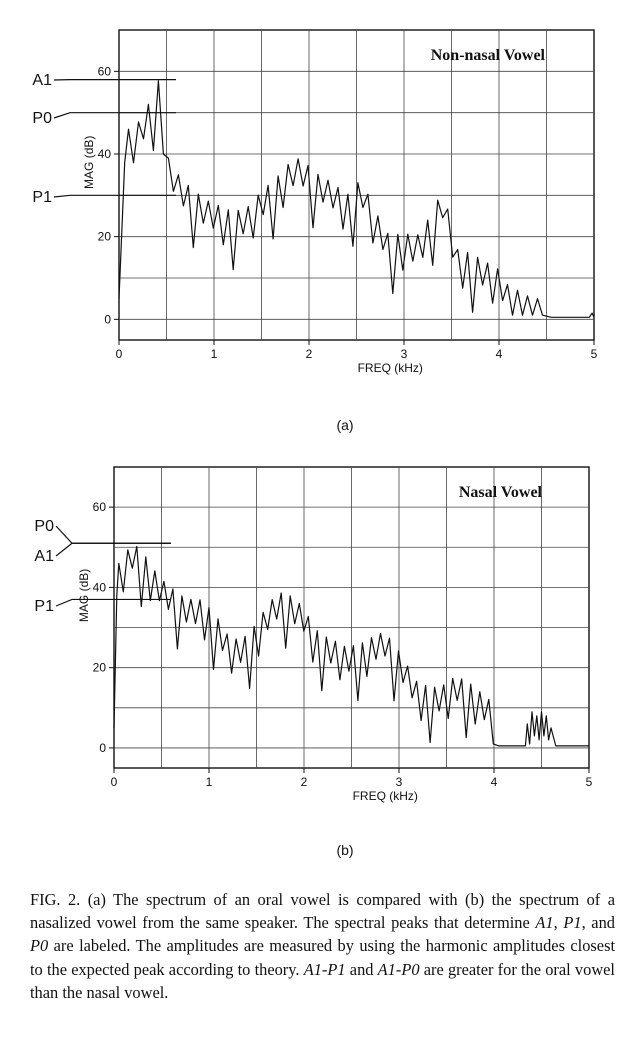 Image resolution: width=642 pixels, height=1047 pixels. What do you see at coordinates (598, 923) in the screenshot?
I see `caption-text: , and` at bounding box center [598, 923].